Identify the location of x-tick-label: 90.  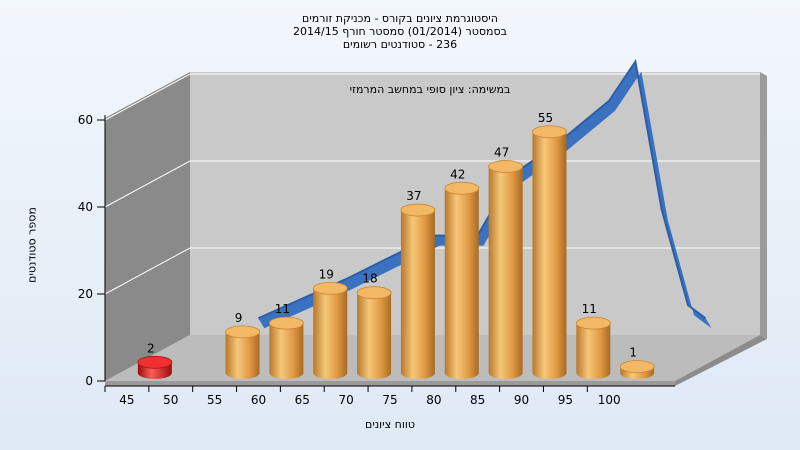
(521, 400).